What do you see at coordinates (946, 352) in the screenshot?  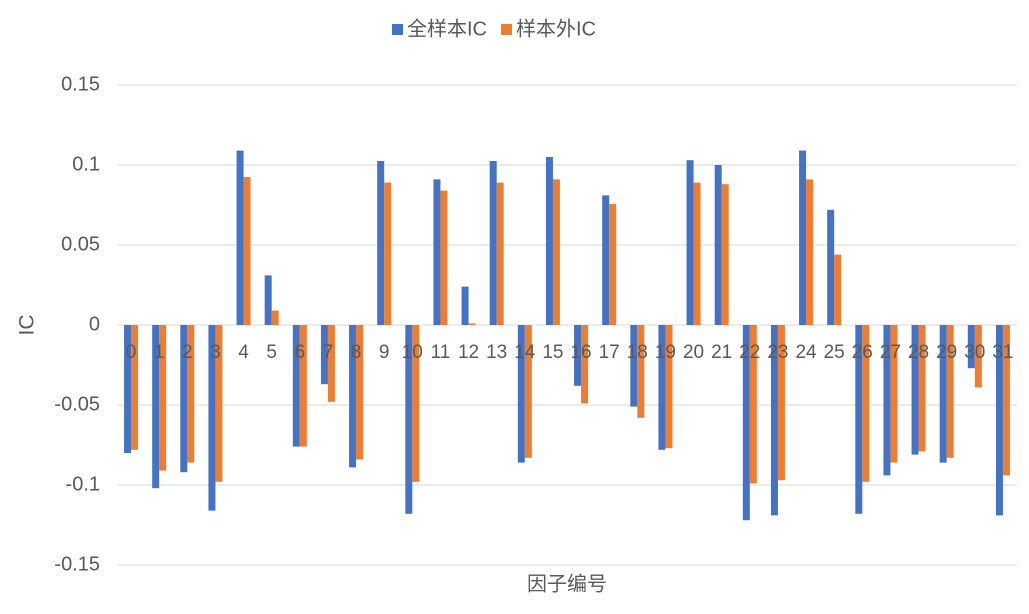 I see `x-tick-label: 29` at bounding box center [946, 352].